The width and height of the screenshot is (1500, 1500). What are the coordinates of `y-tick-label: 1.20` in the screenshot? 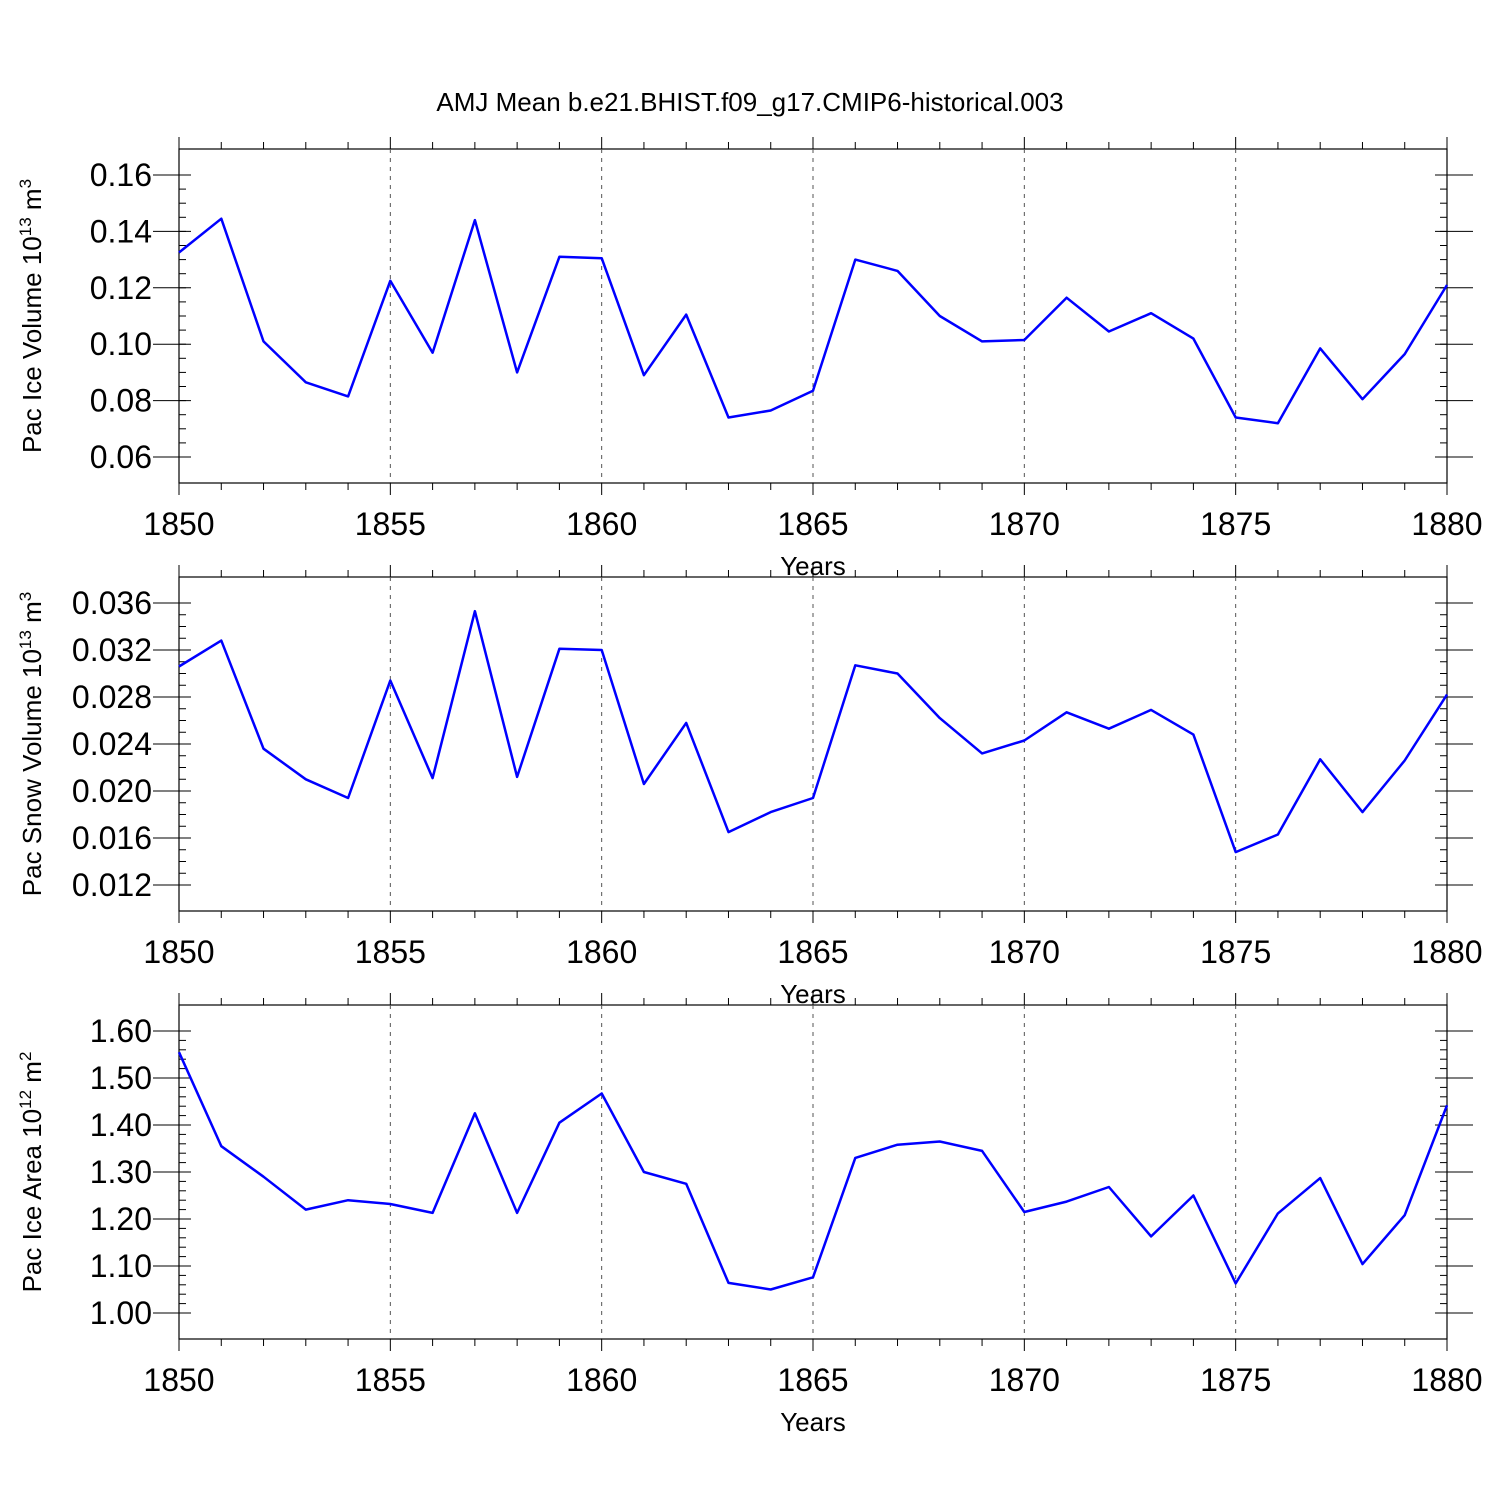 It's located at (121, 1219).